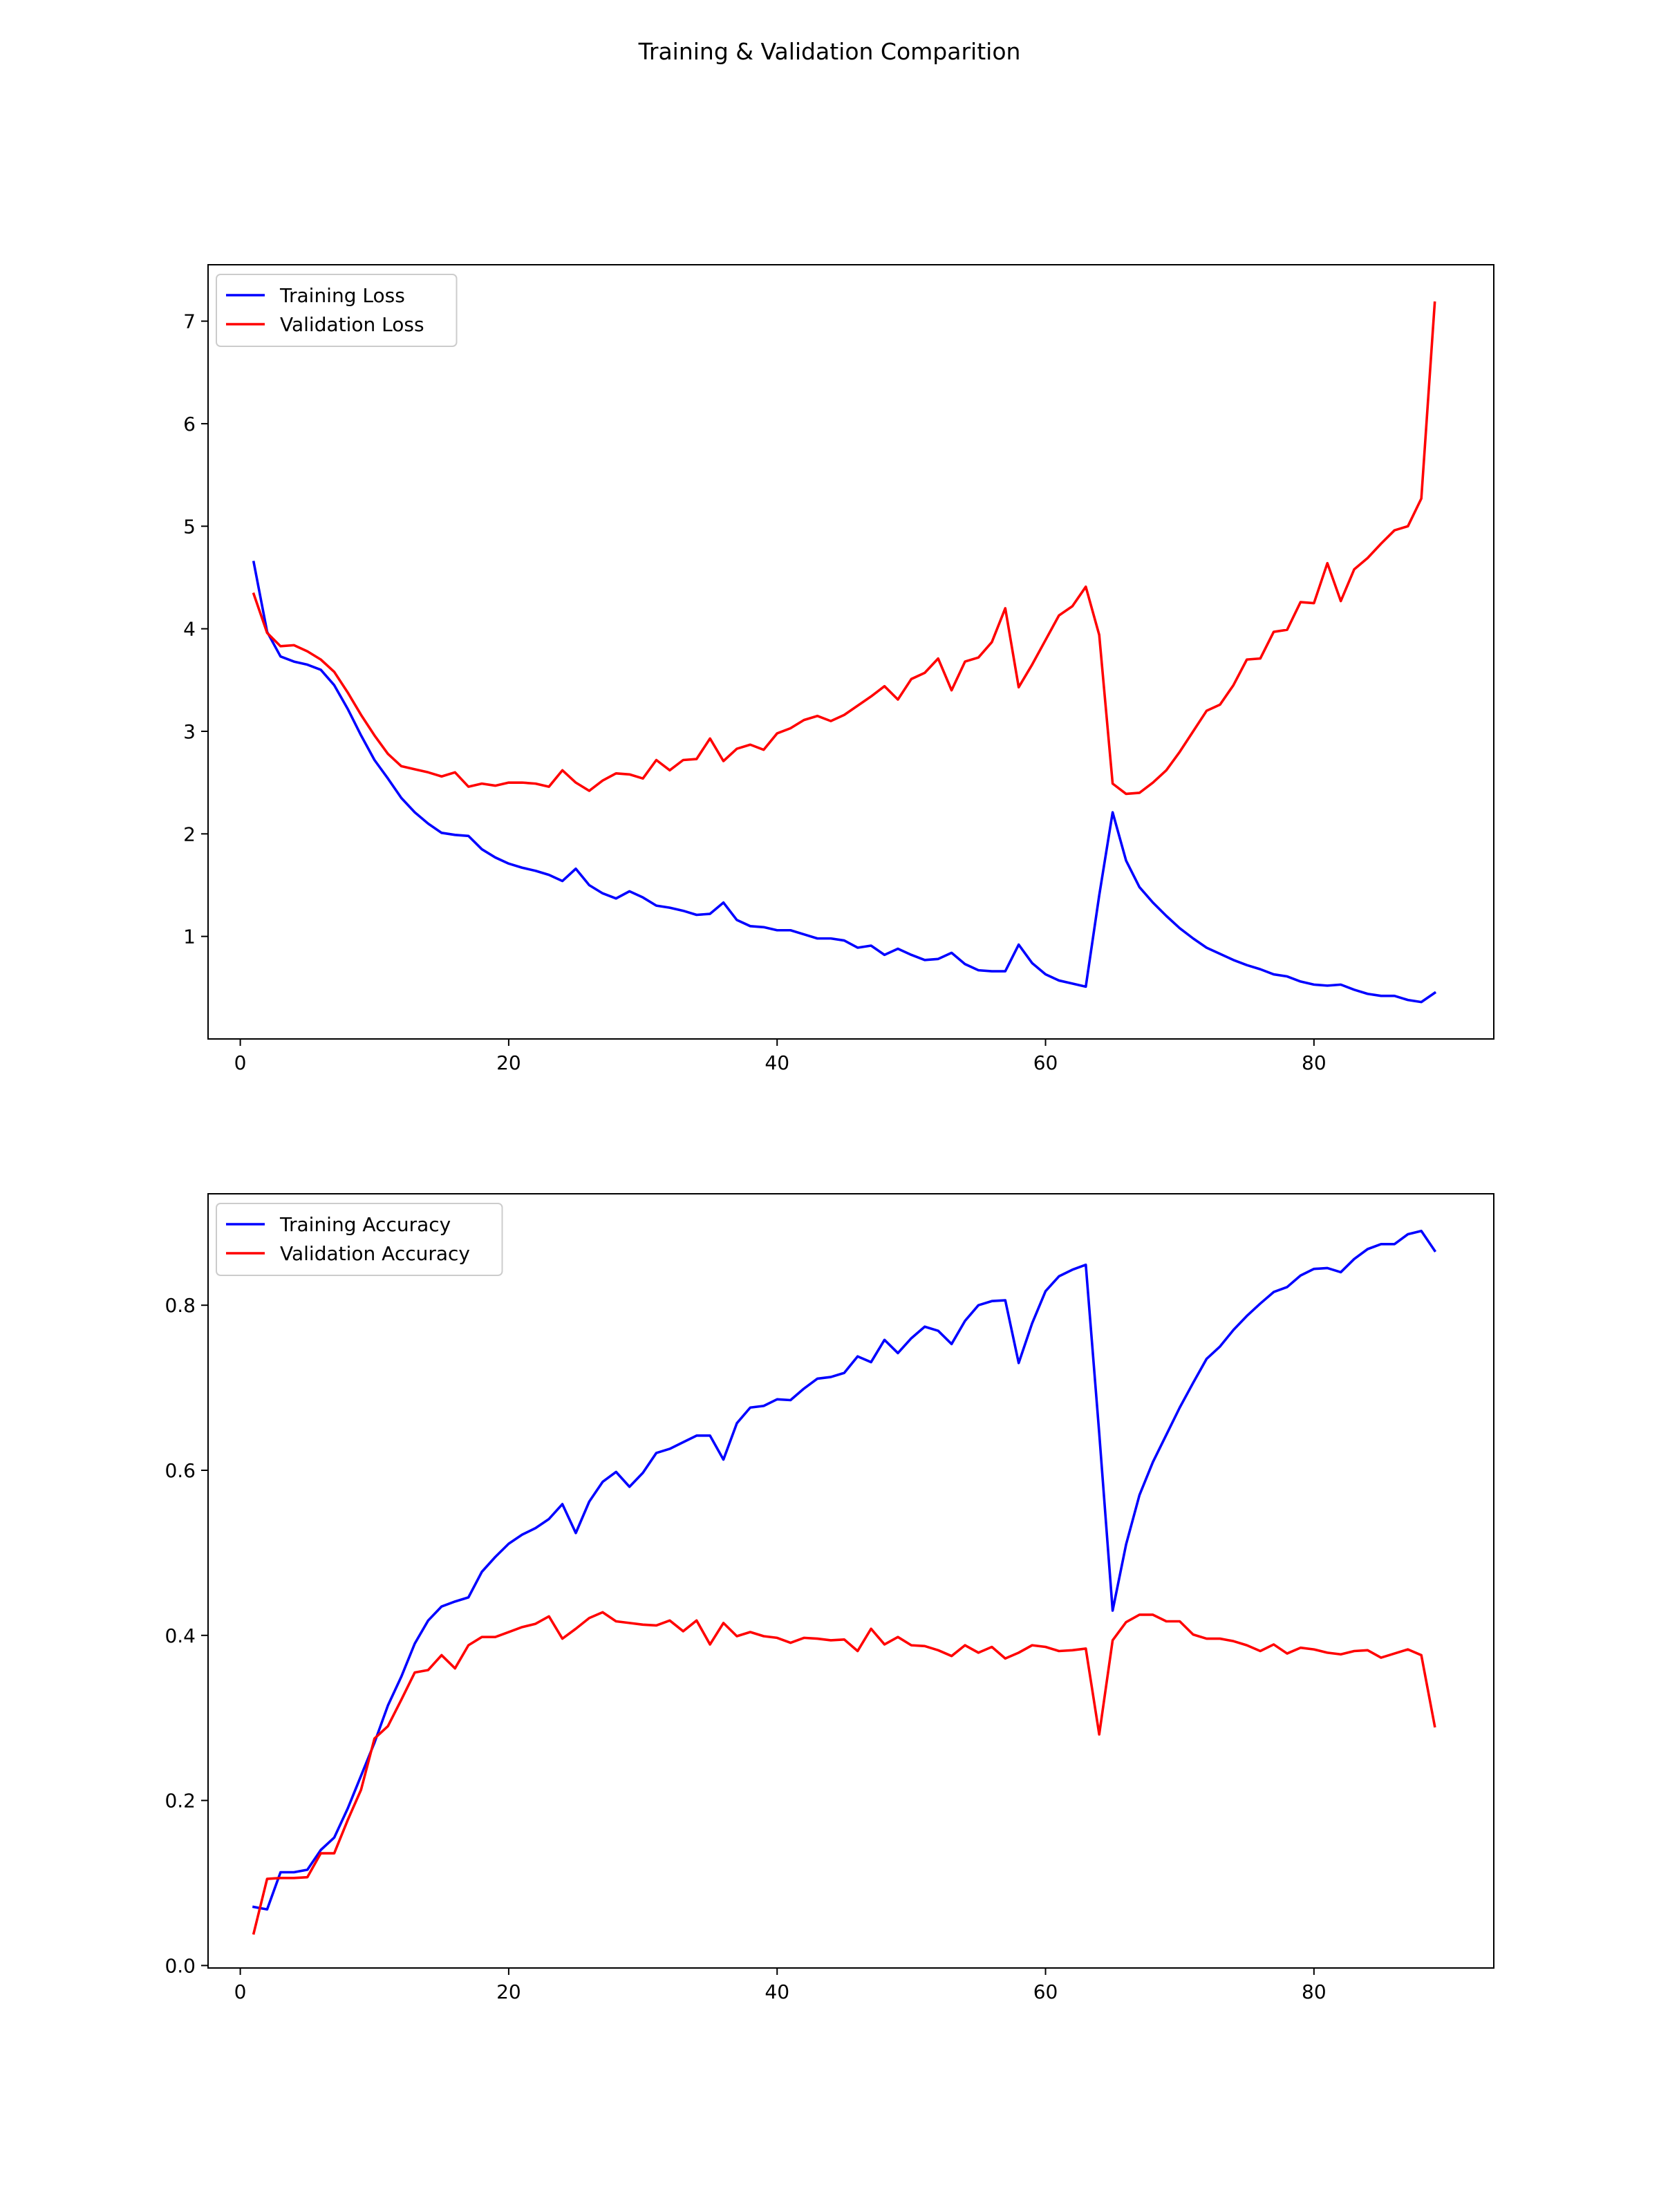 This screenshot has width=1659, height=2212. Describe the element at coordinates (190, 321) in the screenshot. I see `loss-ytick-label: 7` at that location.